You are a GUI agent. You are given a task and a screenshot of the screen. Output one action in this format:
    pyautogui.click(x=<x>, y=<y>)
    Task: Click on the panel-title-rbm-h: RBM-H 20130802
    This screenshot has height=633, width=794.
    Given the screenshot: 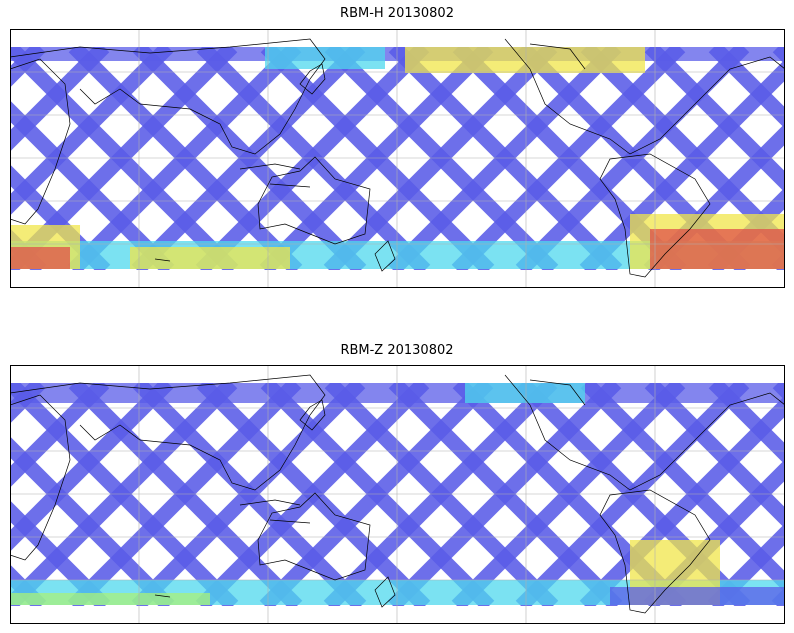 What is the action you would take?
    pyautogui.click(x=397, y=13)
    